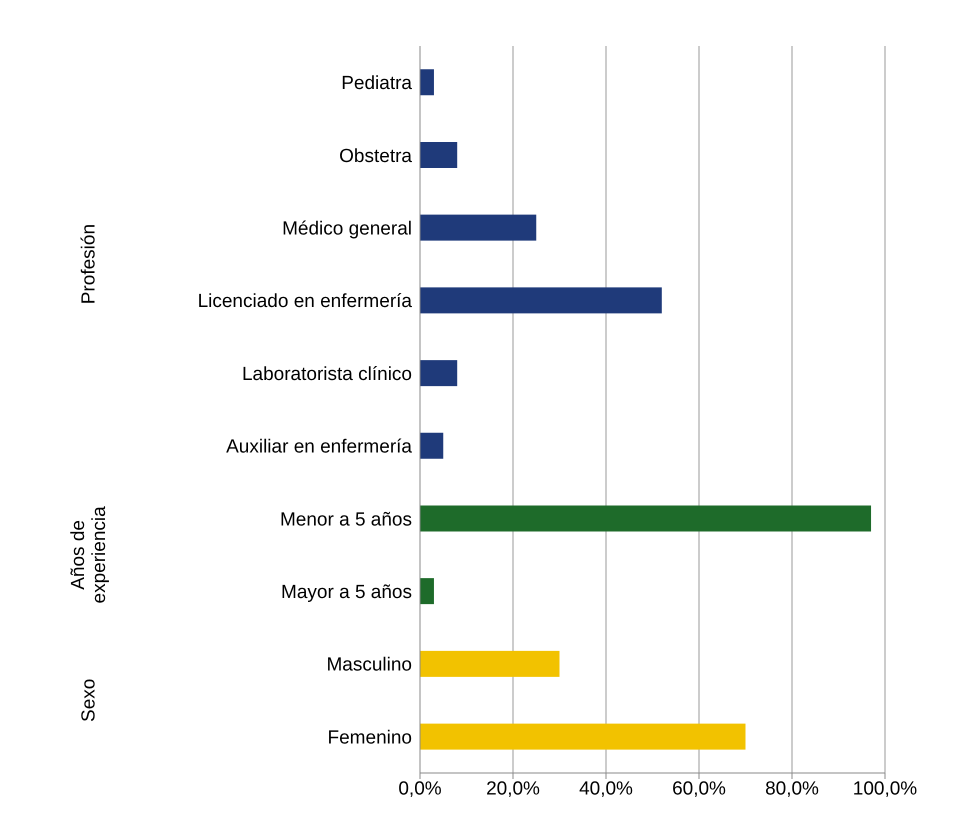  I want to click on x-tick-label: 0,0%, so click(420, 789).